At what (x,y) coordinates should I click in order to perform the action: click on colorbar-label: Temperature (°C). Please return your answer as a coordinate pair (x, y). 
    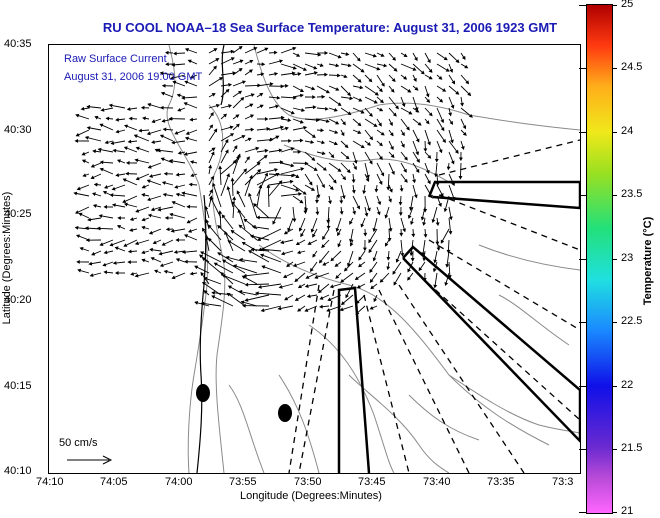
    Looking at the image, I should click on (648, 261).